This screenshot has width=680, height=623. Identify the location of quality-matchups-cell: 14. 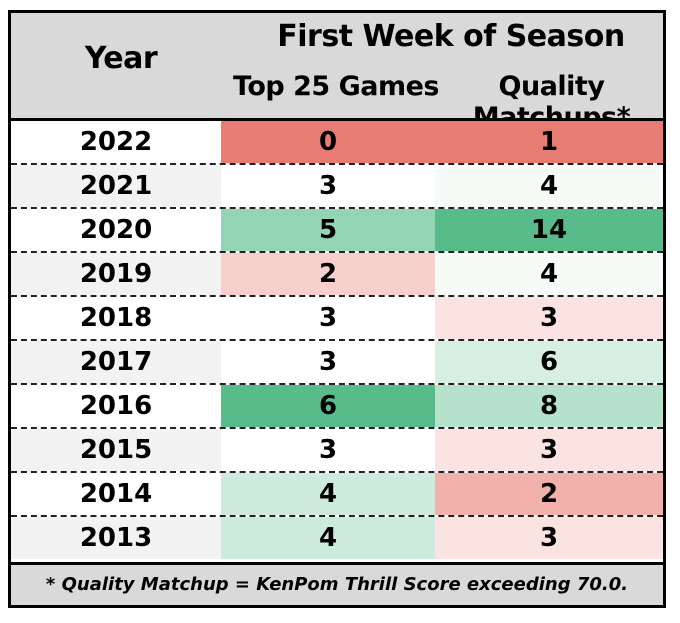
(549, 230).